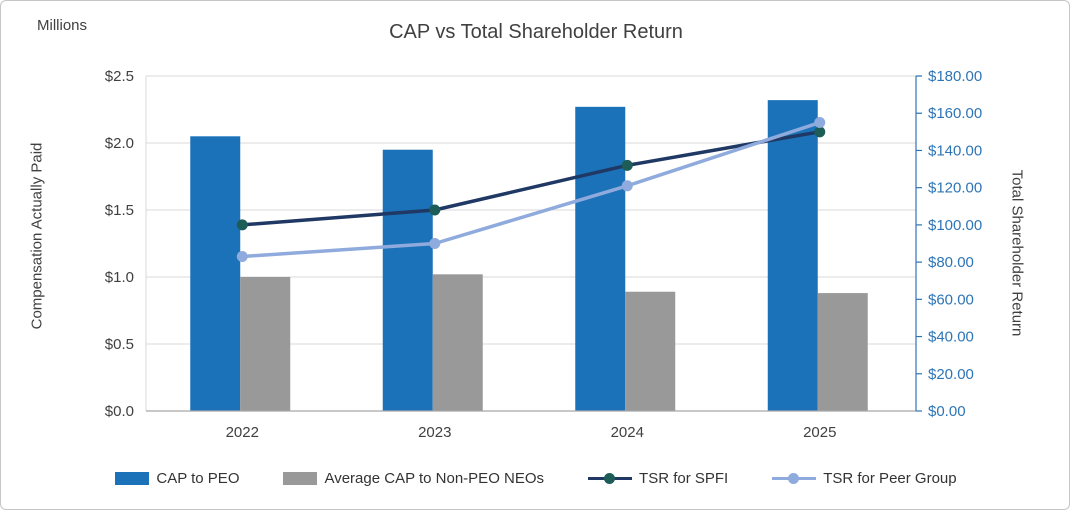 The height and width of the screenshot is (510, 1070). I want to click on legend-label: Average CAP to Non-PEO NEOs, so click(434, 478).